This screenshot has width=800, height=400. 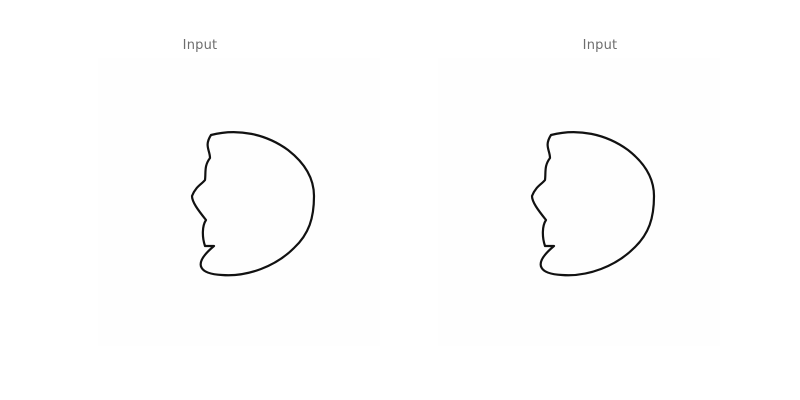 I want to click on contour-image-left, so click(x=253, y=204).